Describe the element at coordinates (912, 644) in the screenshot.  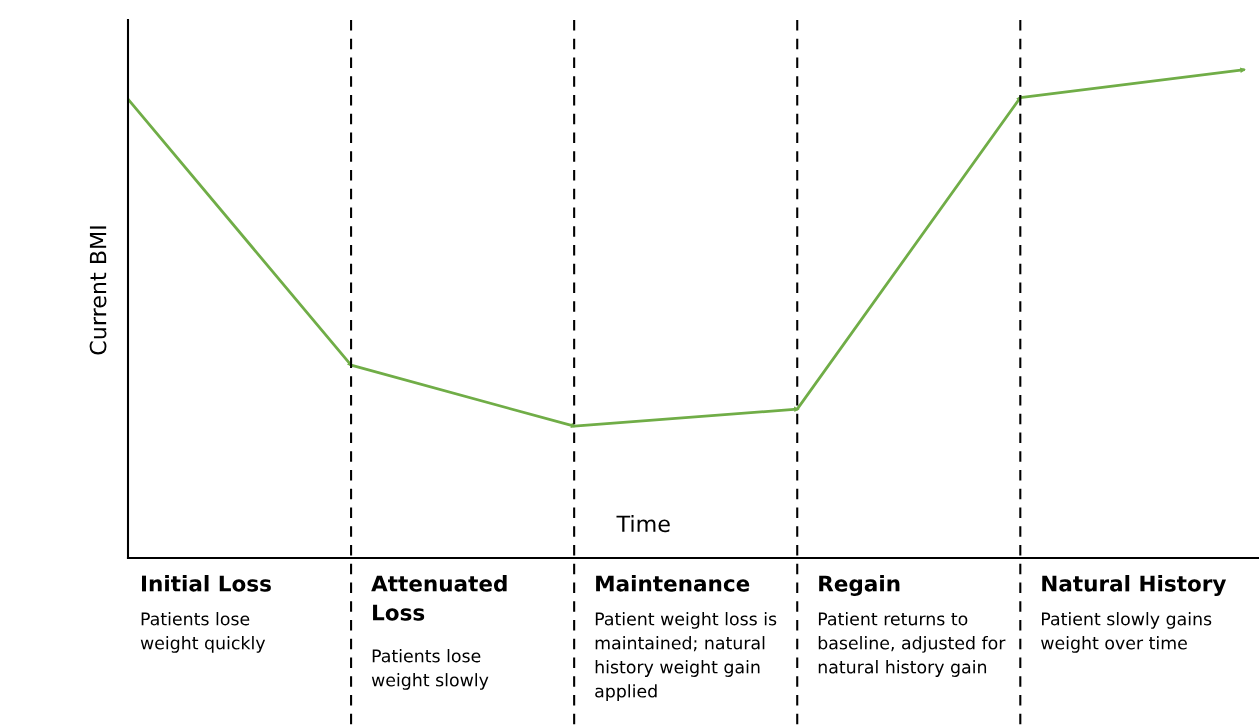
I see `text: Patient returns to baseline, adjusted for natural history gain` at that location.